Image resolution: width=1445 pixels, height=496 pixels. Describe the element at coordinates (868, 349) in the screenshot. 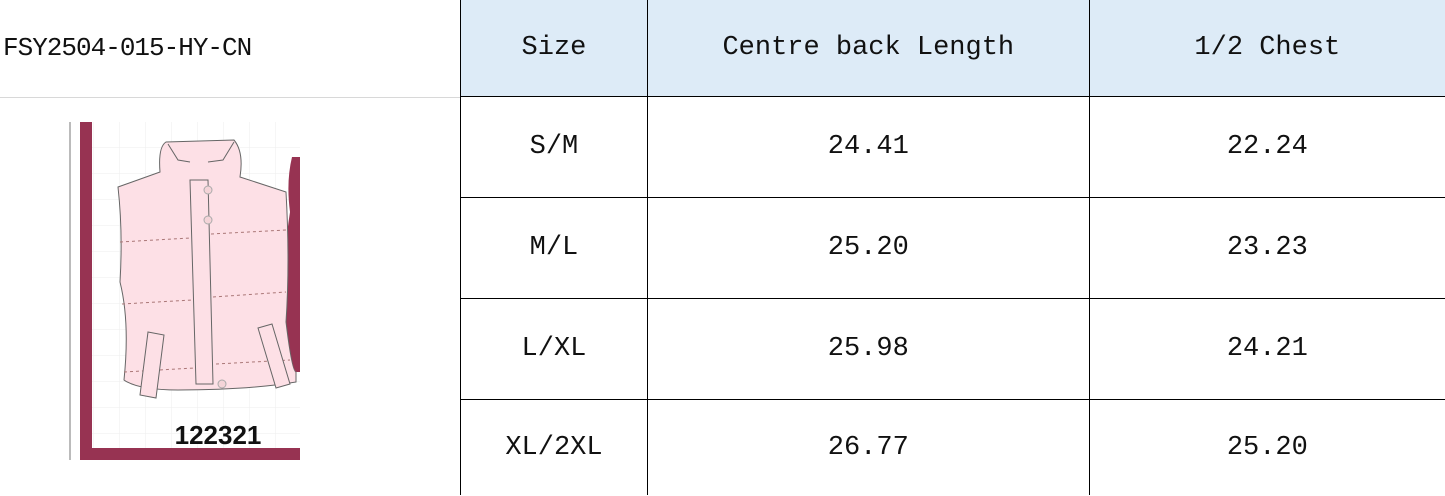

I see `length-cell: 25.98` at that location.